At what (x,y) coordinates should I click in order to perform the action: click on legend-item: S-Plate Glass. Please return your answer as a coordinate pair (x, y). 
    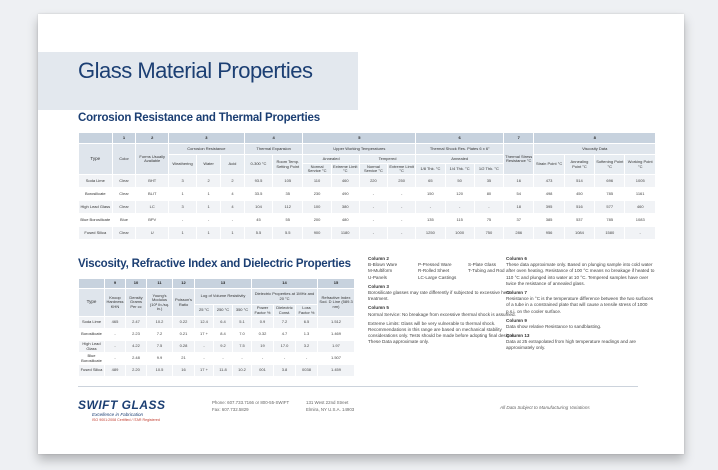
    Looking at the image, I should click on (482, 265).